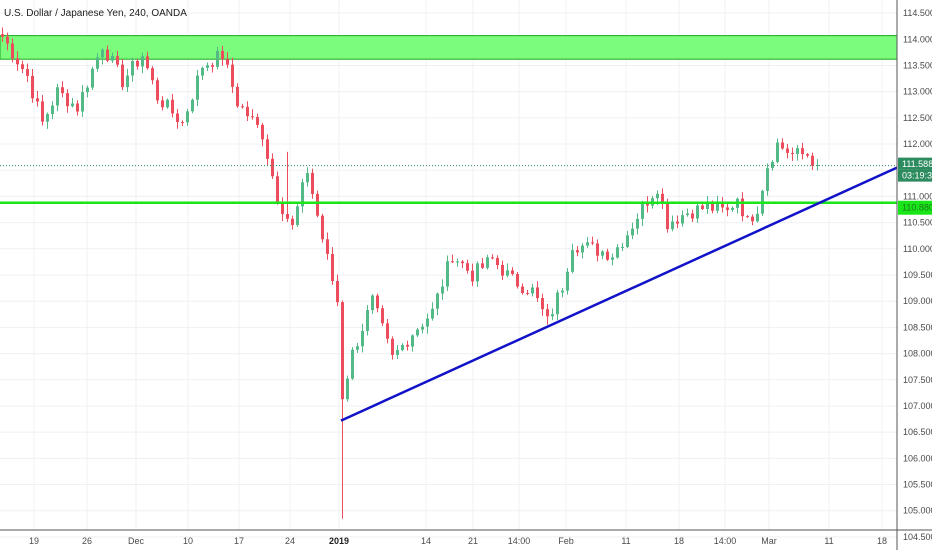 The width and height of the screenshot is (932, 550). I want to click on x-tick-label: 10, so click(188, 541).